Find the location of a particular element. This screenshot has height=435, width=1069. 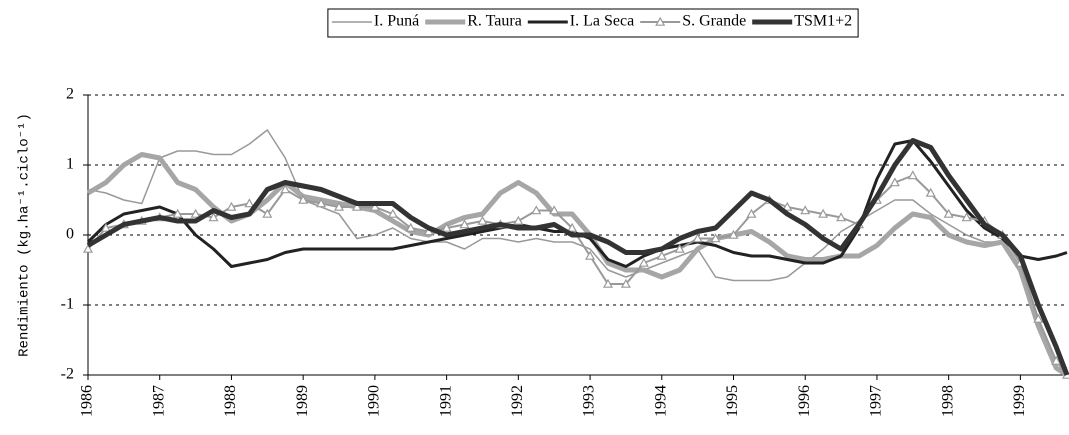

x-tick-label: 1990 is located at coordinates (374, 401).